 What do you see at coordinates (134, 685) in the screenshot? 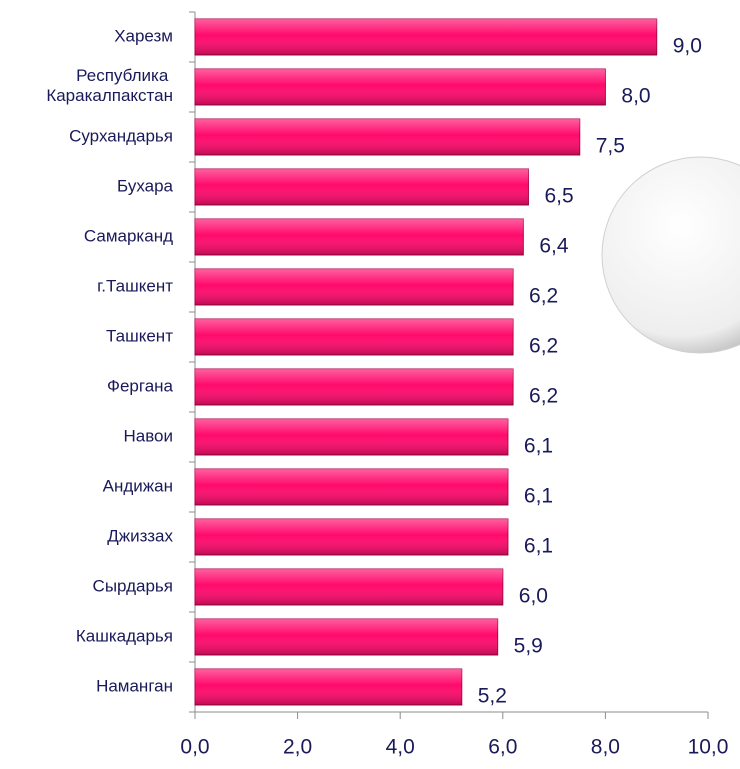
I see `y-tick-label: Наманган` at bounding box center [134, 685].